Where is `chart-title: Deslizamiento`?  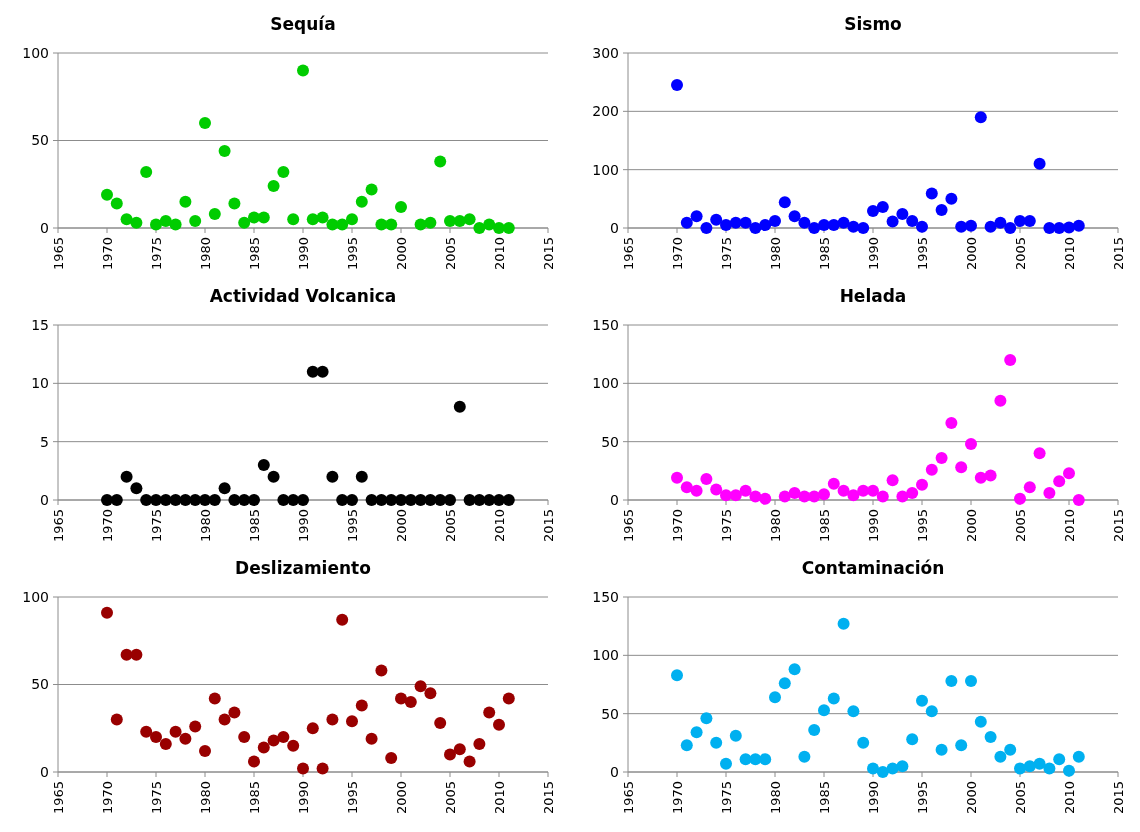 chart-title: Deslizamiento is located at coordinates (303, 568).